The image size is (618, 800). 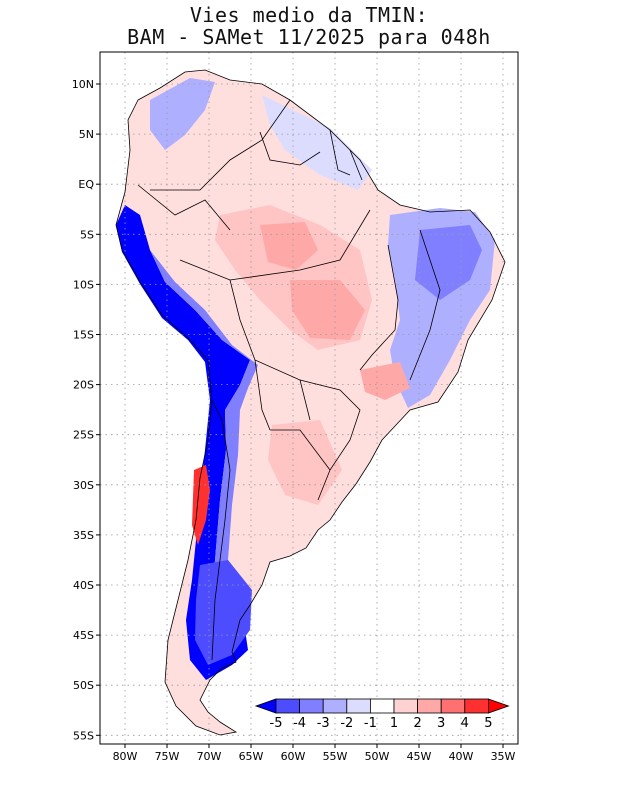 What do you see at coordinates (167, 756) in the screenshot?
I see `lon-label: 75W` at bounding box center [167, 756].